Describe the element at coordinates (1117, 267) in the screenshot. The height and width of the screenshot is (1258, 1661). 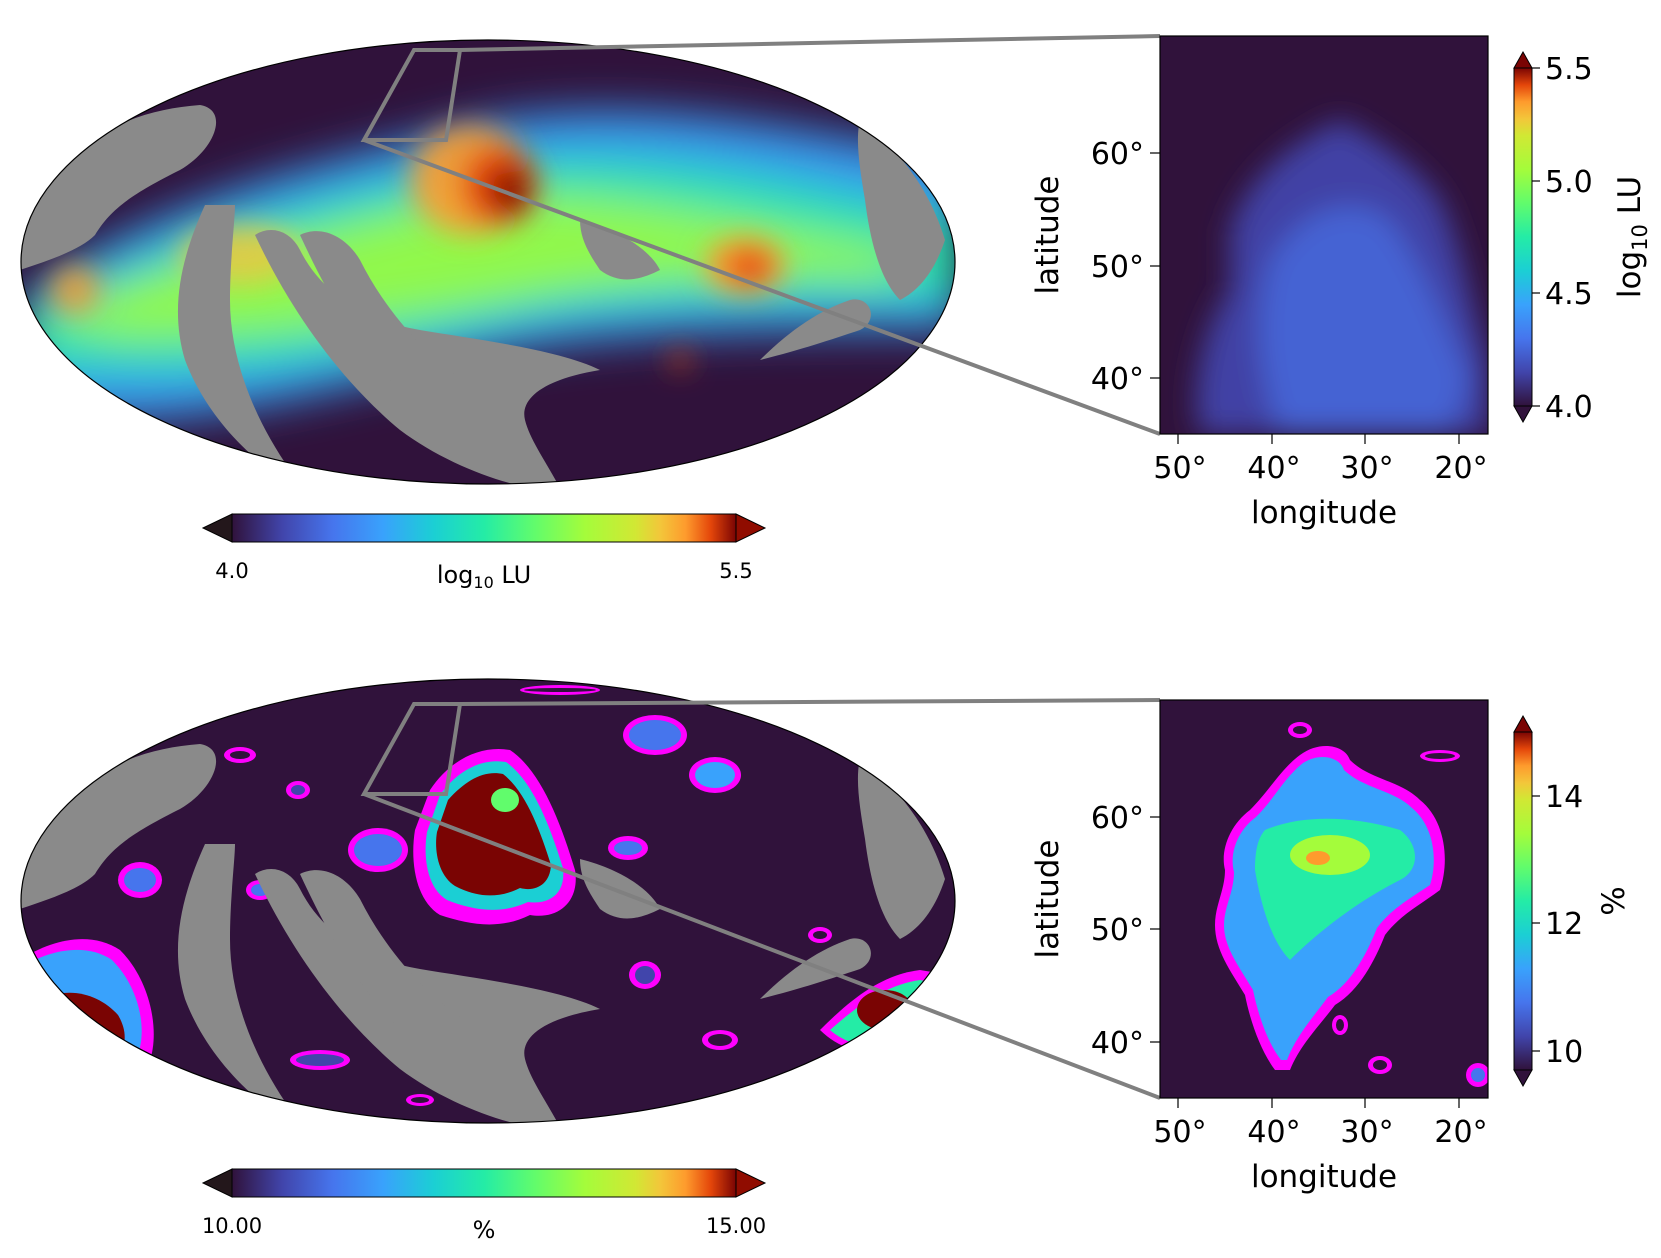
I see `top-zoom-ytick-label-50: 50°` at that location.